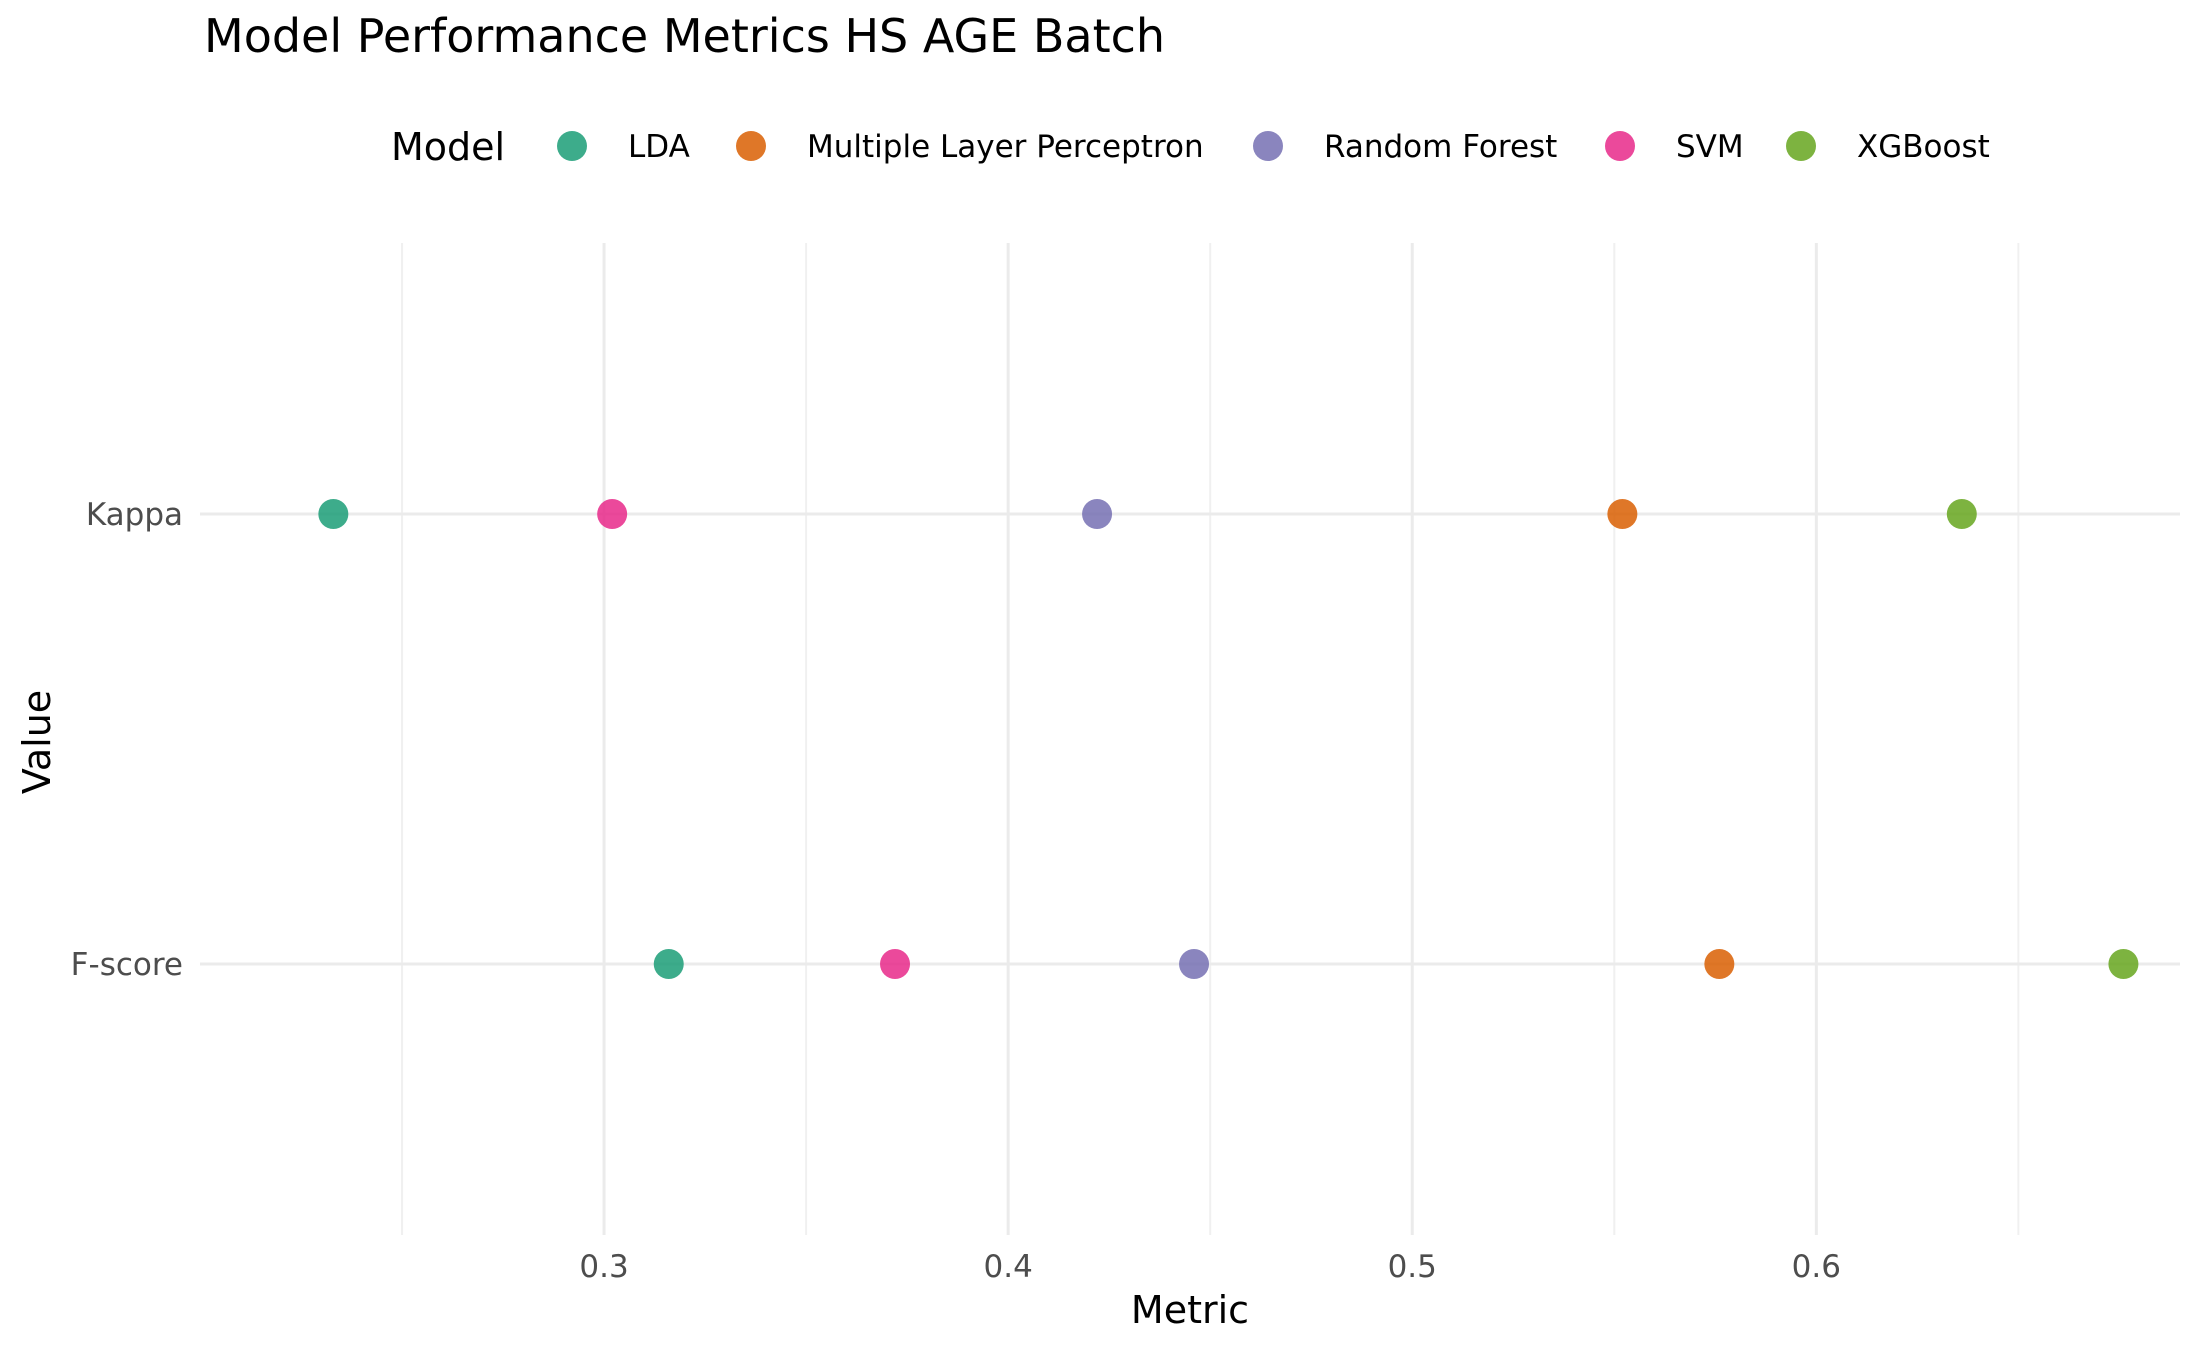  I want to click on legend-title: Model, so click(448, 147).